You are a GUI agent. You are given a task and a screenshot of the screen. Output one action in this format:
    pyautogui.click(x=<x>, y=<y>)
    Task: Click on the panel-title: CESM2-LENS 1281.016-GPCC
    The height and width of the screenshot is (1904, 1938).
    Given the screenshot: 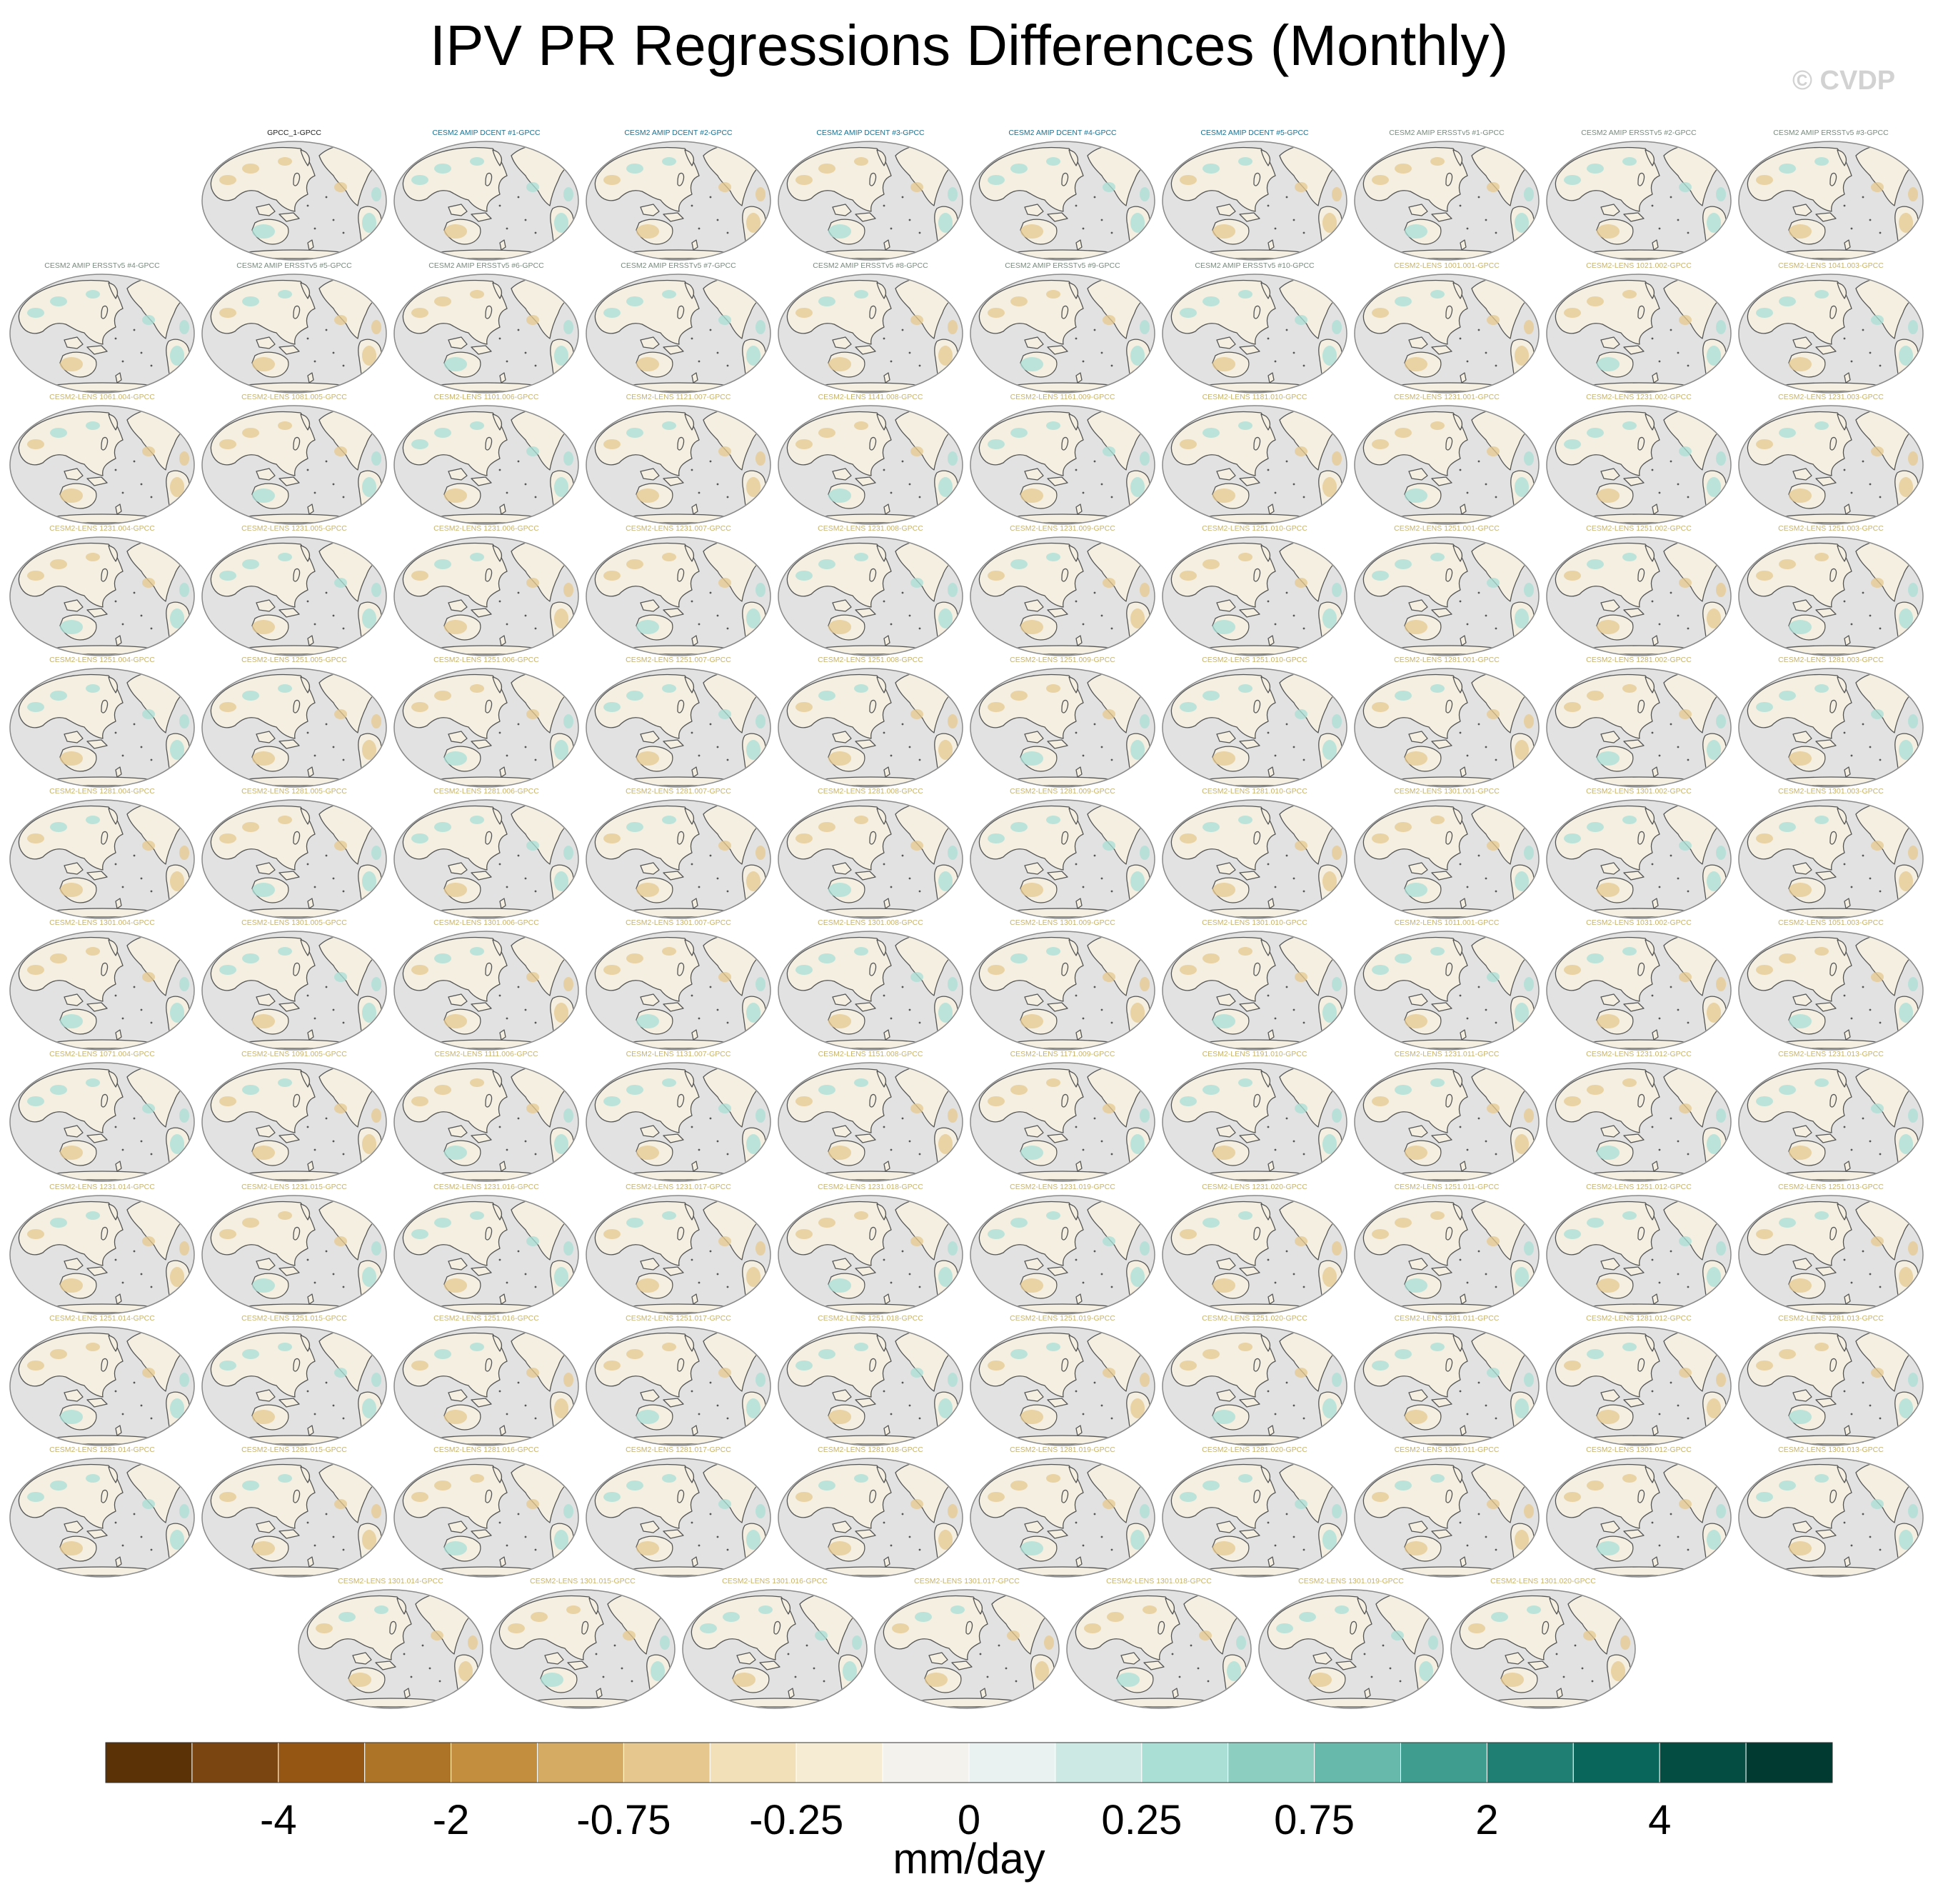 What is the action you would take?
    pyautogui.click(x=486, y=1449)
    